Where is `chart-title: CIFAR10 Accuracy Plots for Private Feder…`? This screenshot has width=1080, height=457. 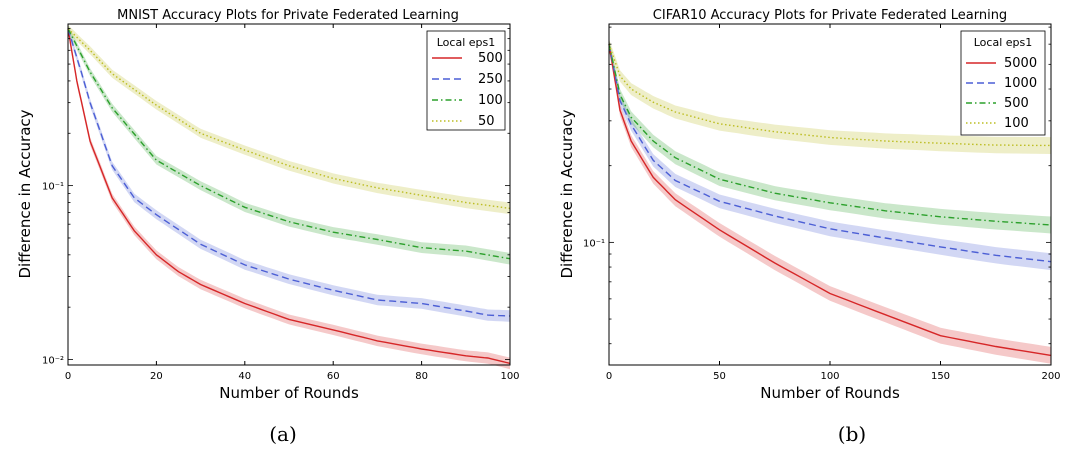 chart-title: CIFAR10 Accuracy Plots for Private Feder… is located at coordinates (830, 15).